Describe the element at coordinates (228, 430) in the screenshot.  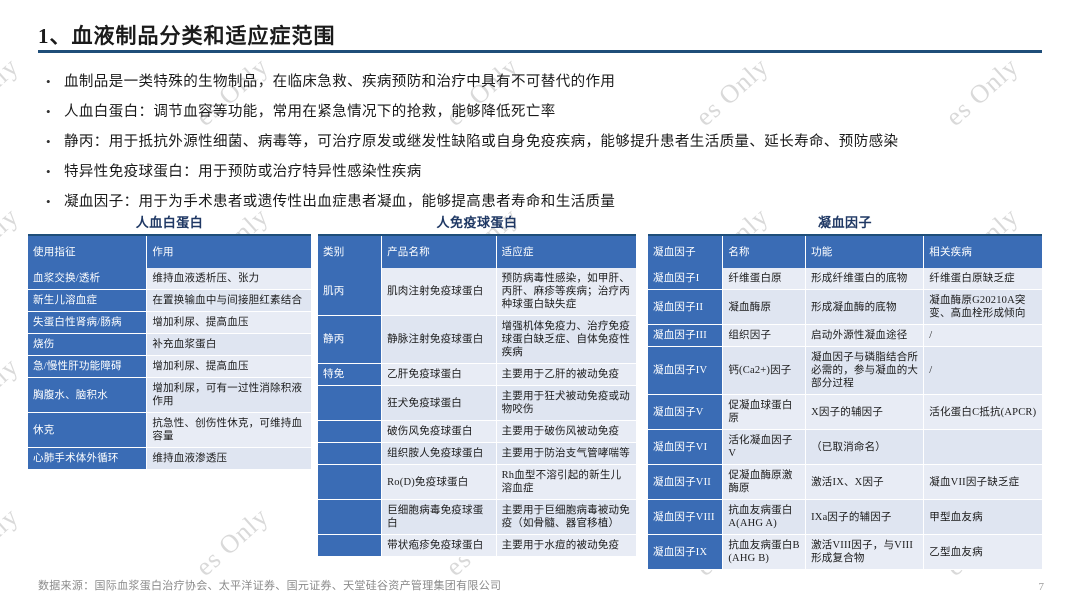
I see `table-cell: 抗急性、创伤性休克，可维持血容量` at that location.